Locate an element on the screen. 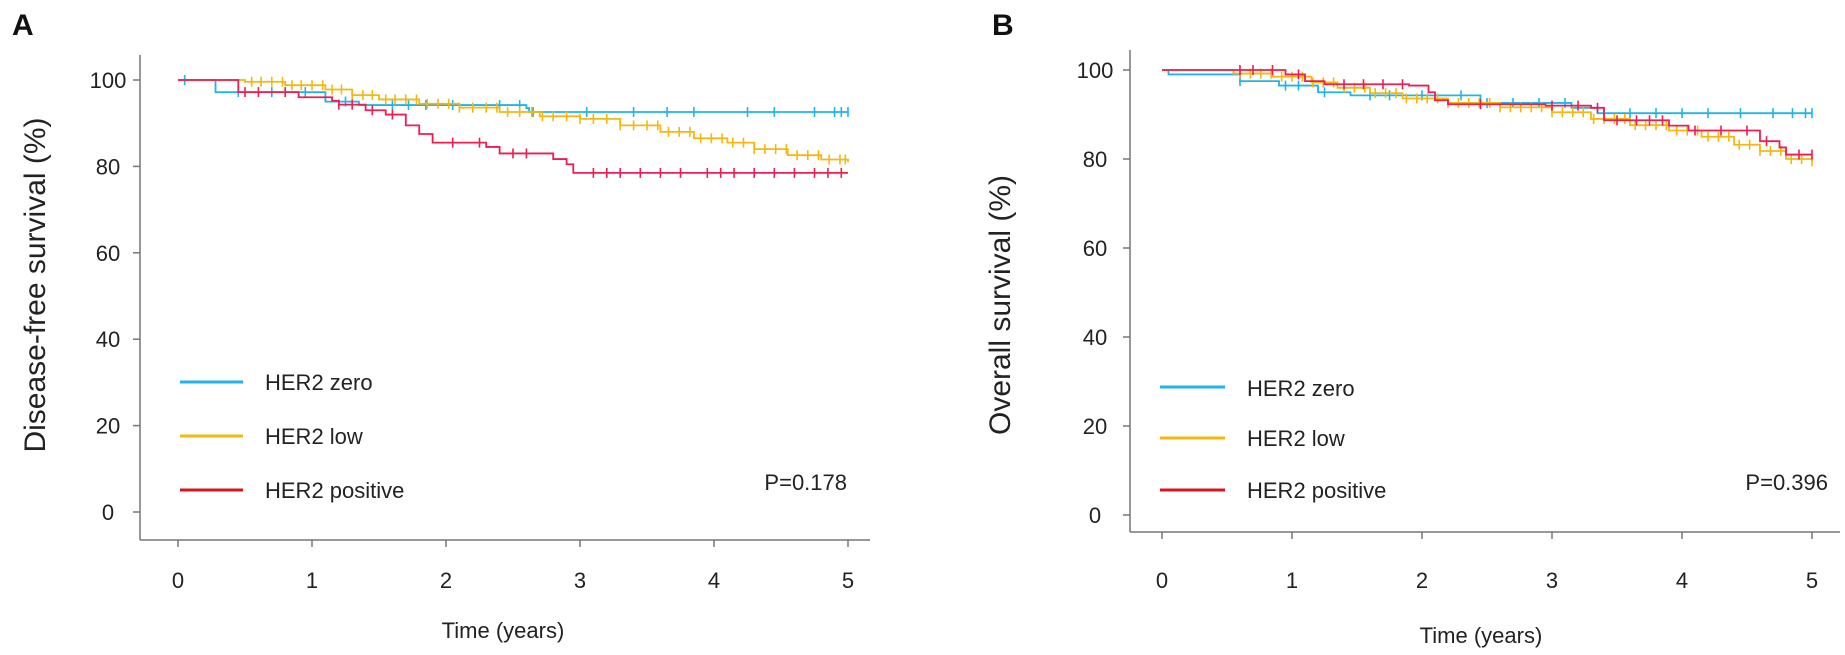 The height and width of the screenshot is (655, 1845). y-axis-label-a: Disease-free survival (%) is located at coordinates (35, 284).